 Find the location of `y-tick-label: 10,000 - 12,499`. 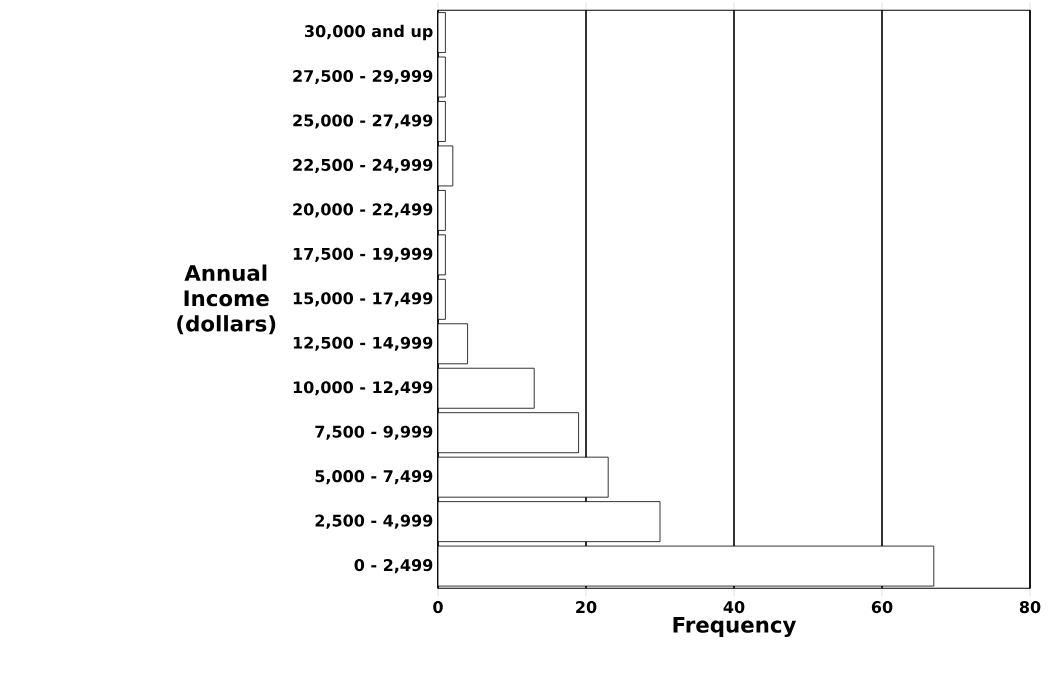

y-tick-label: 10,000 - 12,499 is located at coordinates (363, 388).